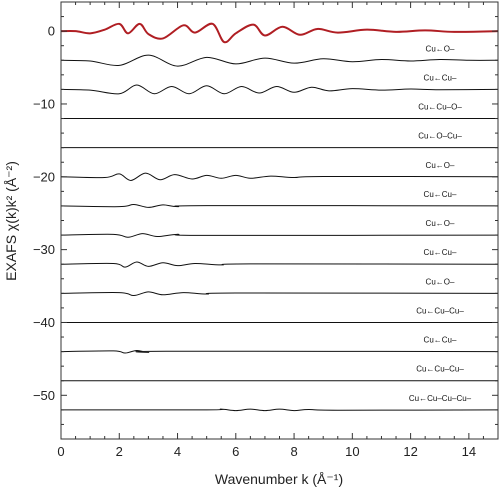  I want to click on y-tick-label: −20, so click(44, 176).